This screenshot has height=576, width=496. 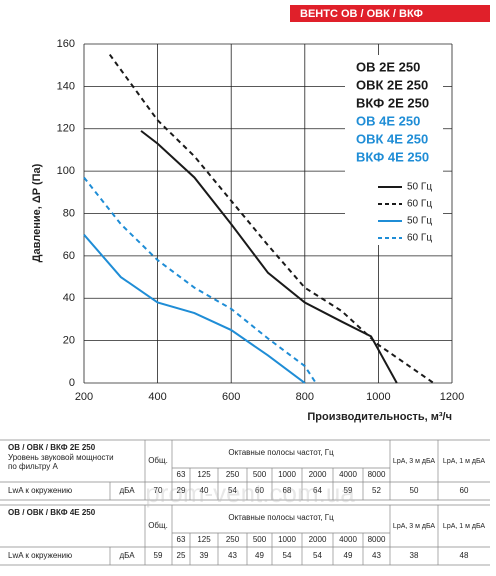 I want to click on y-tick-label: 0, so click(x=72, y=383).